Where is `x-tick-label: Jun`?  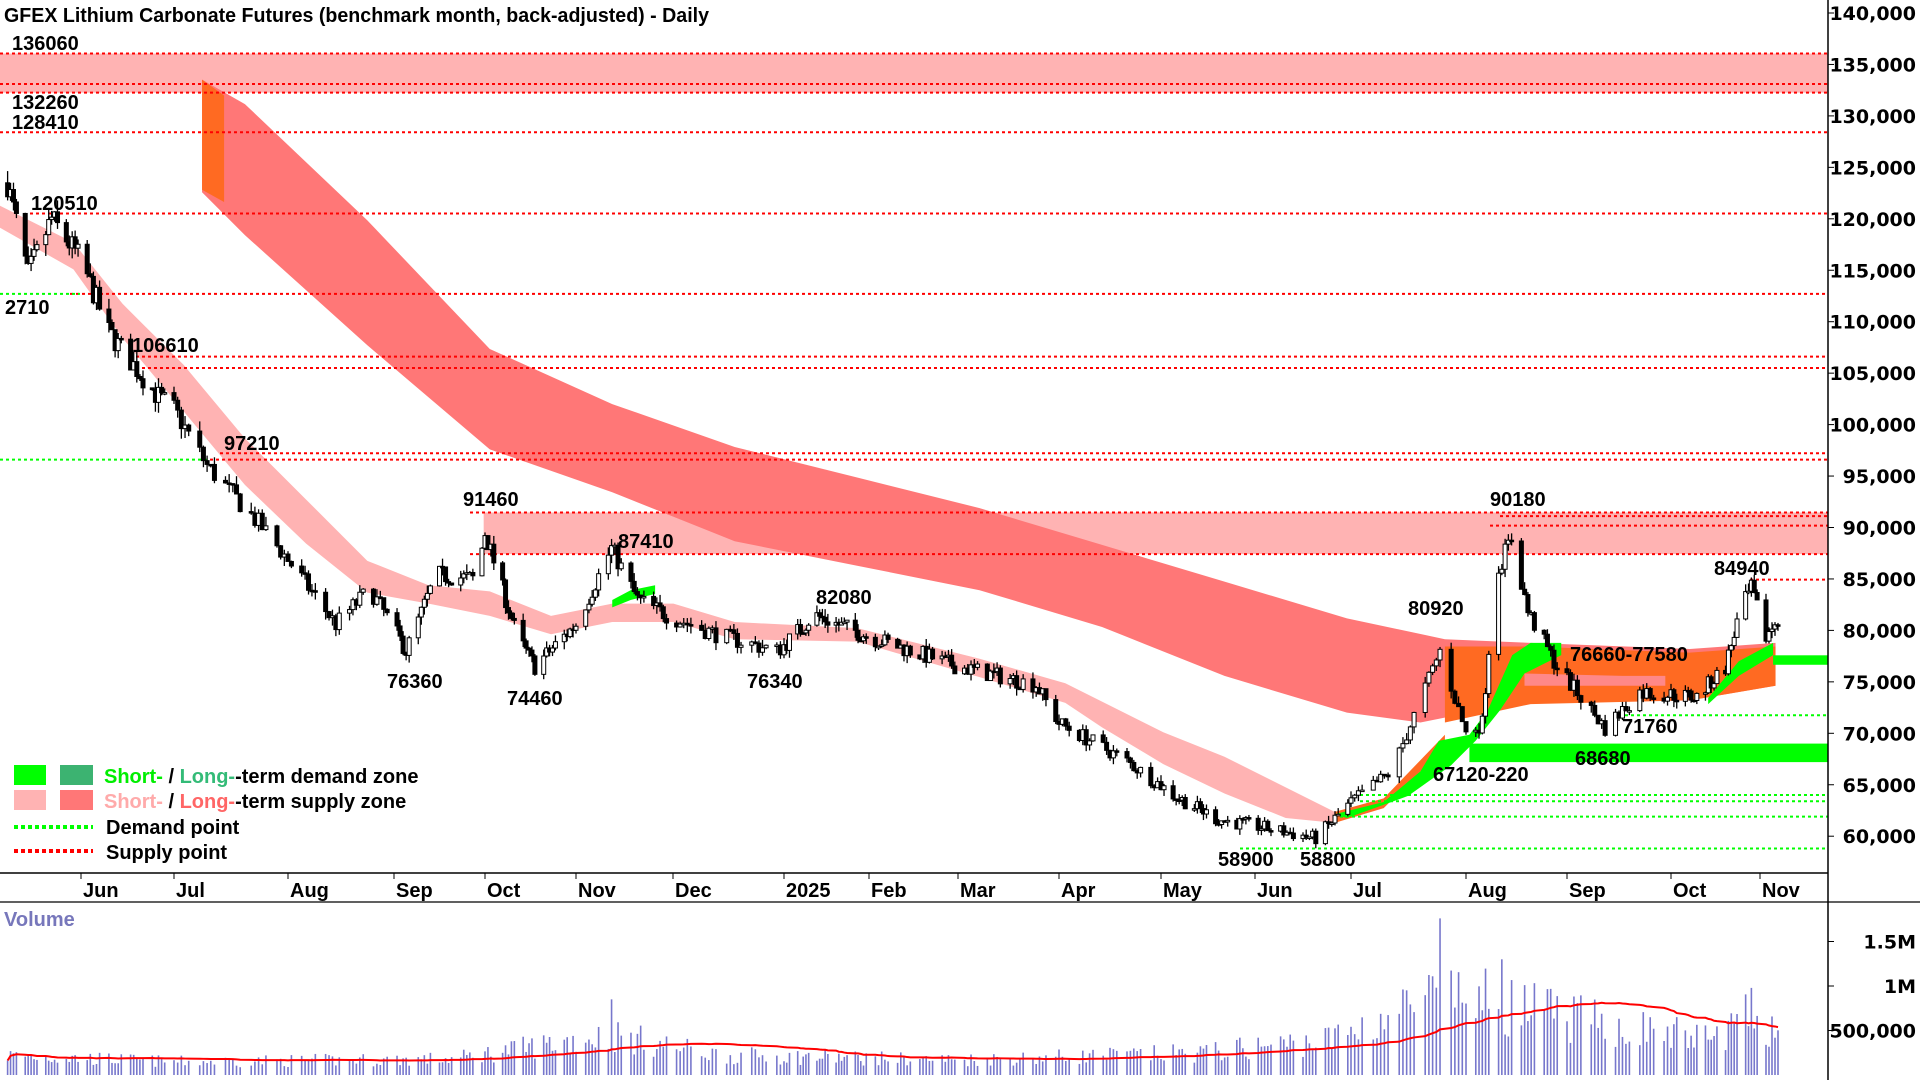 x-tick-label: Jun is located at coordinates (101, 891).